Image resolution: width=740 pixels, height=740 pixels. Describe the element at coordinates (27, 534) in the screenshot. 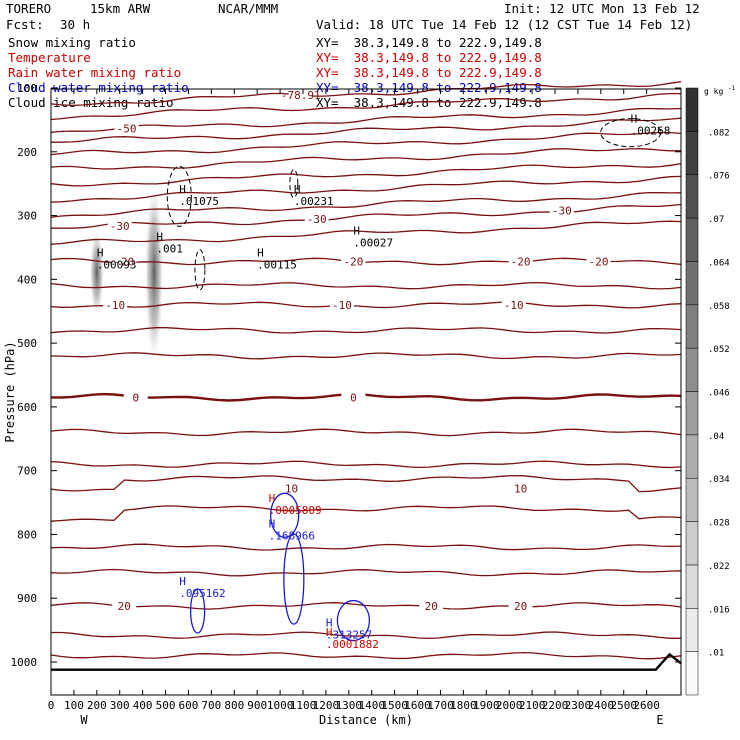

I see `y-tick-label: 800` at that location.